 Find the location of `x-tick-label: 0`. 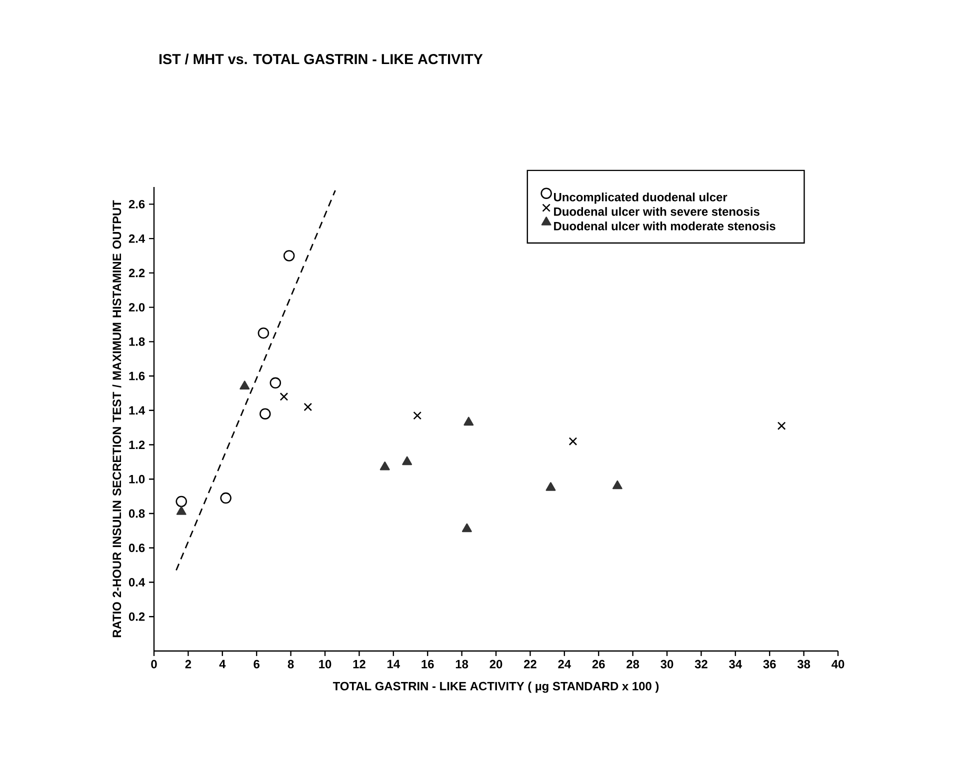

x-tick-label: 0 is located at coordinates (154, 664).